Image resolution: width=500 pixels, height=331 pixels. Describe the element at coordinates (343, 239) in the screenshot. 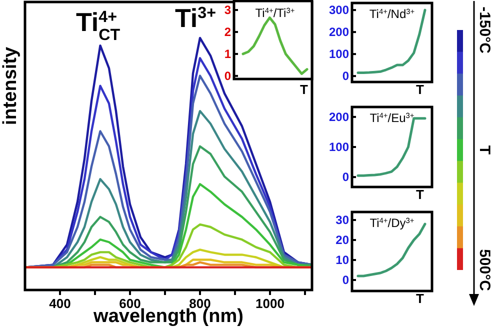

I see `y-tick-label: 20` at that location.